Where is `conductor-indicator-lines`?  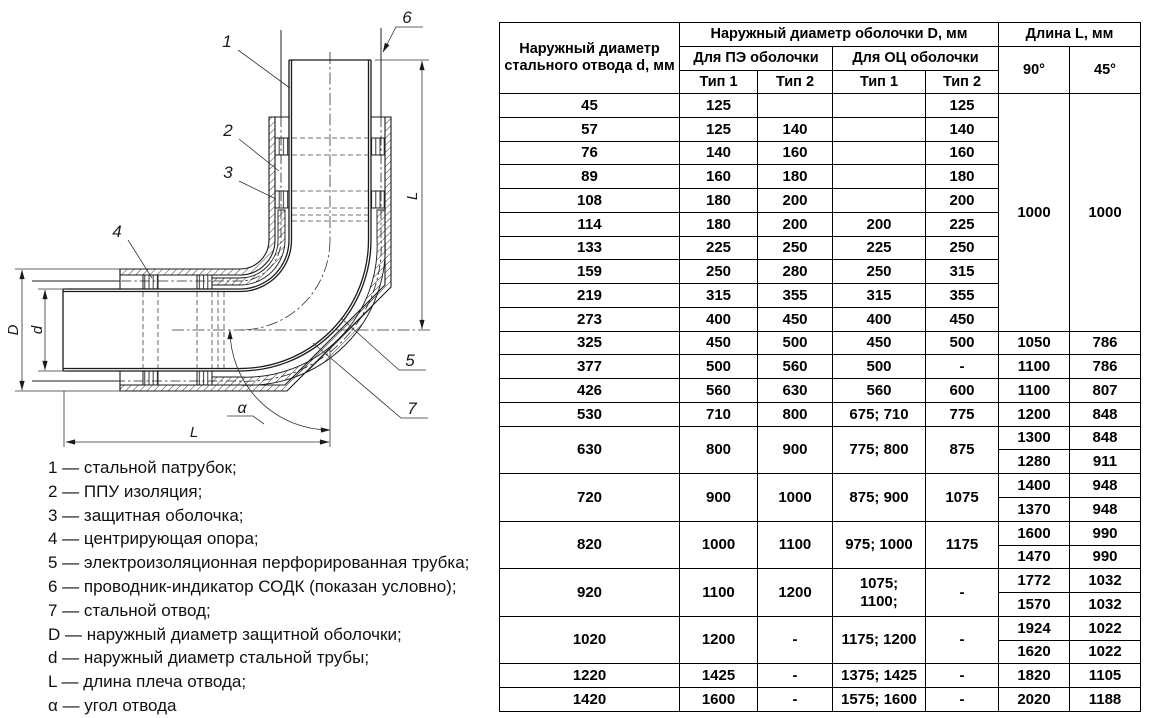
conductor-indicator-lines is located at coordinates (207, 205).